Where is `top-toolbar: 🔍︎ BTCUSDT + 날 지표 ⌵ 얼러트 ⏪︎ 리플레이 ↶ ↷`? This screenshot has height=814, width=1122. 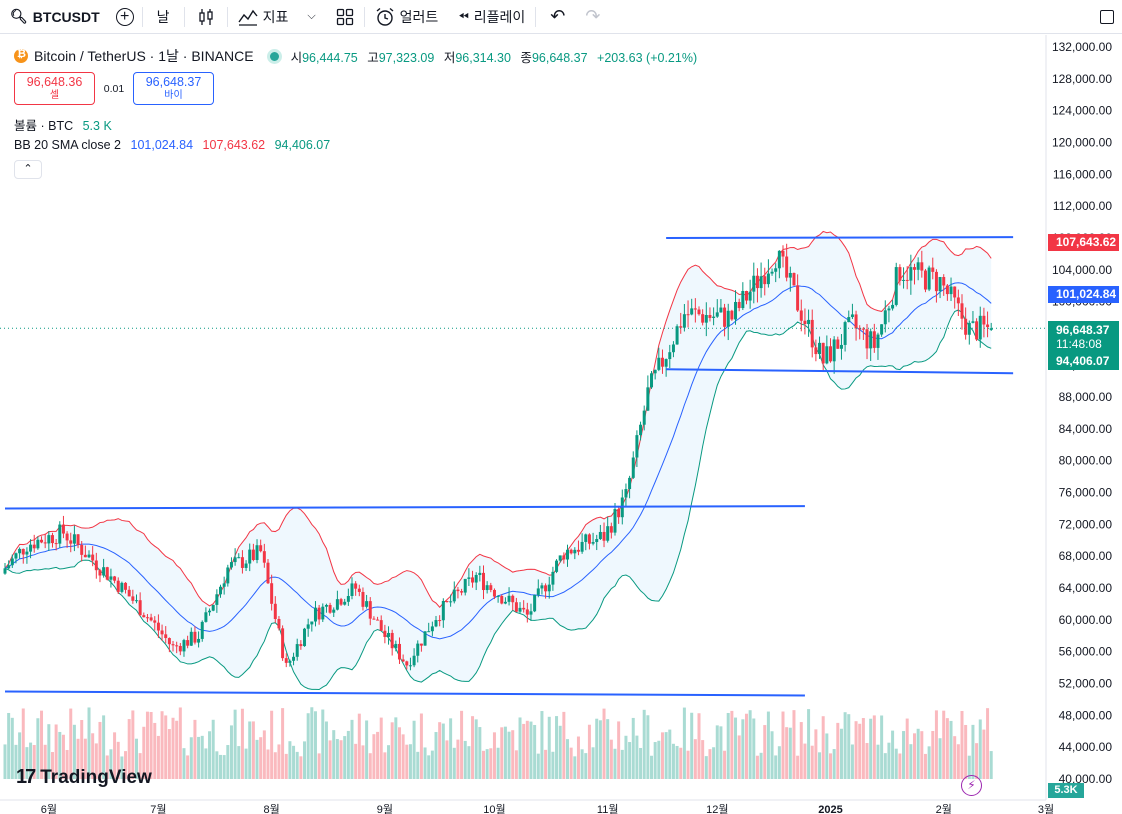 top-toolbar: 🔍︎ BTCUSDT + 날 지표 ⌵ 얼러트 ⏪︎ 리플레이 ↶ ↷ is located at coordinates (561, 17).